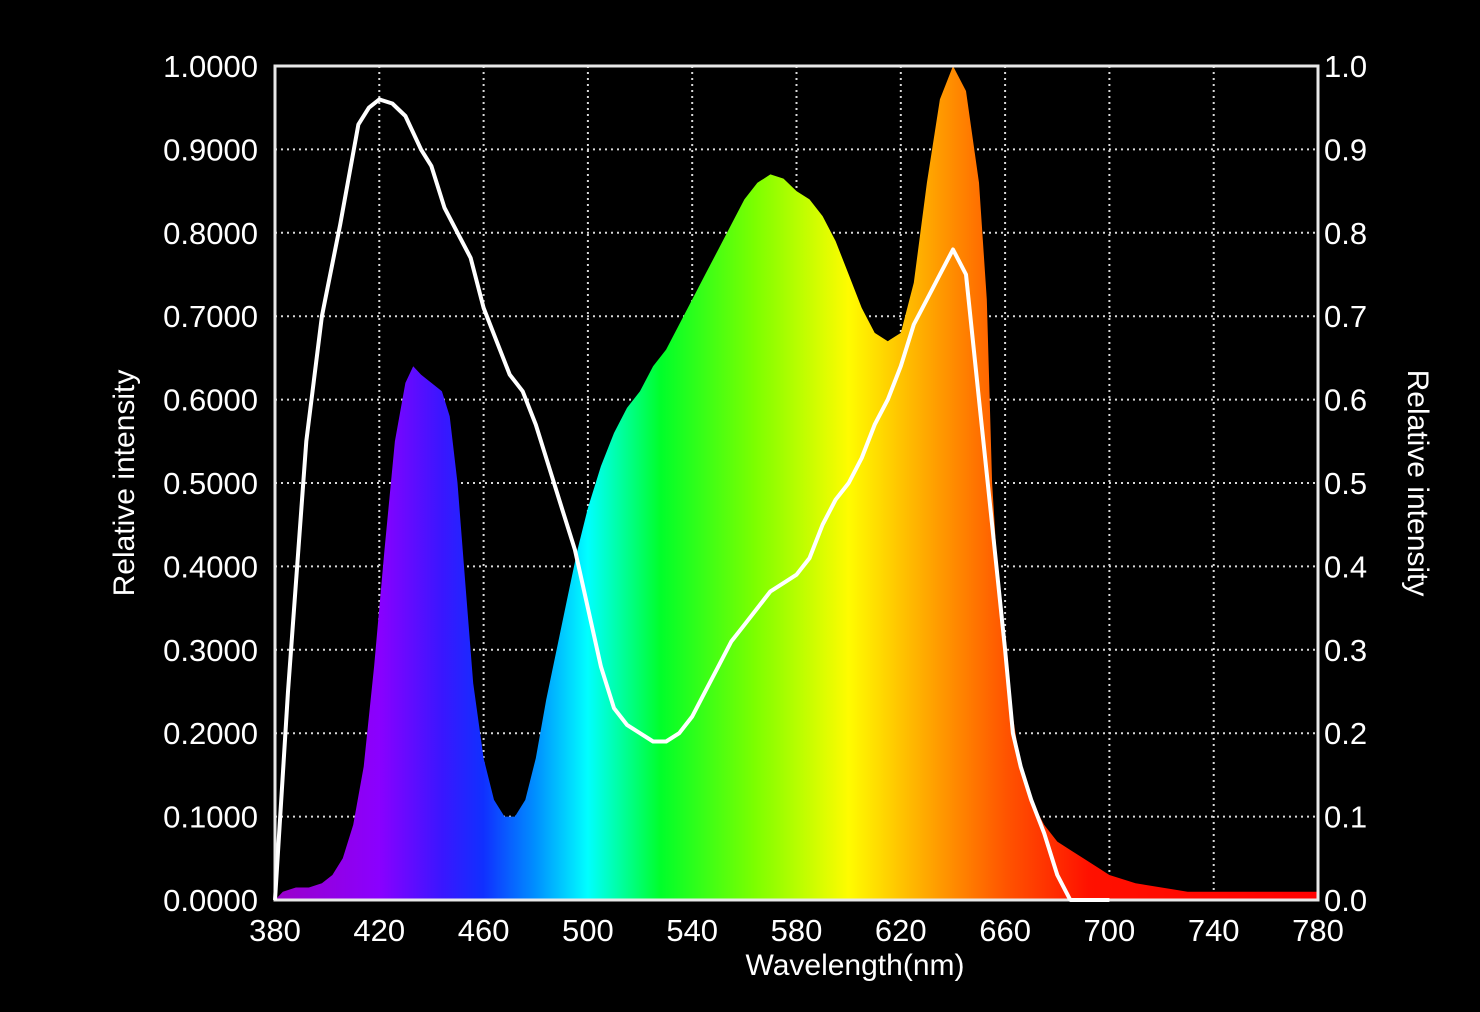 The width and height of the screenshot is (1480, 1012). I want to click on left-tick-label: 0.1000, so click(210, 817).